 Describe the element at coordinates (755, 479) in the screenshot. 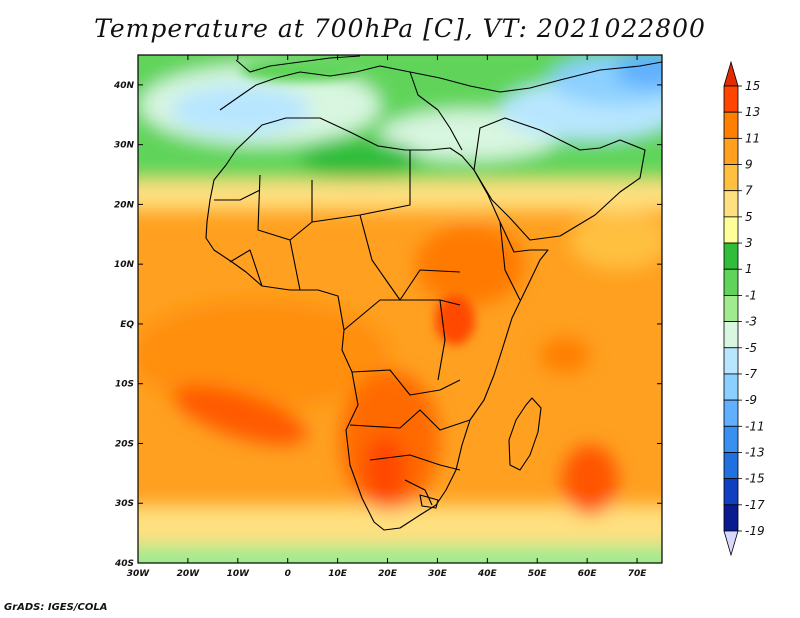

I see `colorbar-label: -15` at that location.